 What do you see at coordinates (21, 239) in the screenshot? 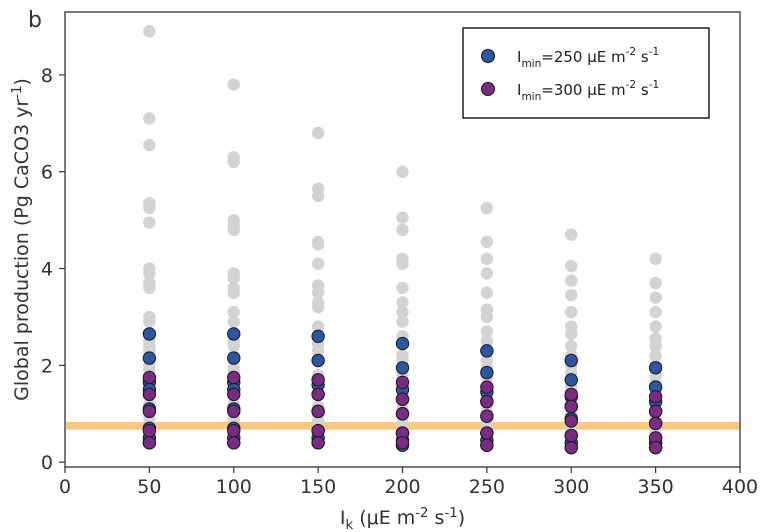
I see `y-axis-label: Global production (Pg CaCO3 yr-1)` at bounding box center [21, 239].